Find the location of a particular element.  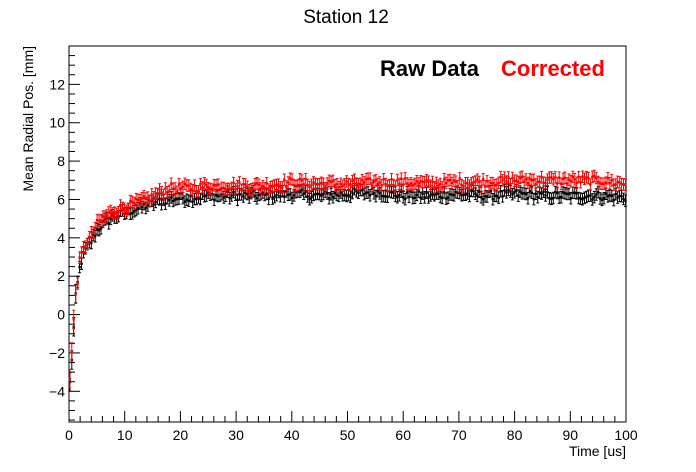

x-tick-label: 80 is located at coordinates (515, 435).